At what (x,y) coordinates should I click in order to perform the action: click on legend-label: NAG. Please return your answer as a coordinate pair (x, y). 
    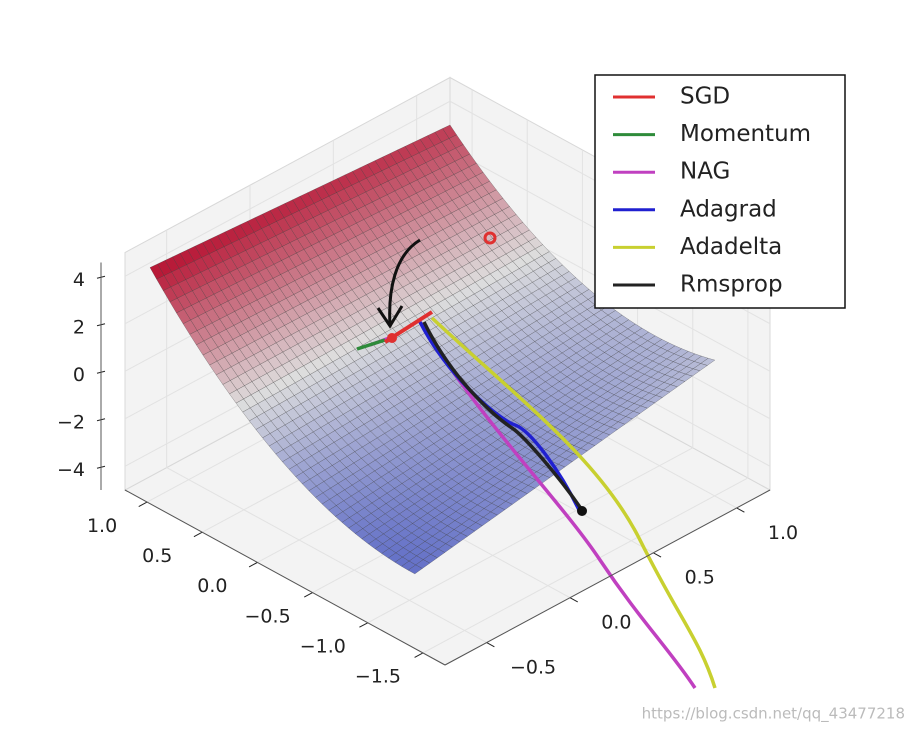
    Looking at the image, I should click on (705, 172).